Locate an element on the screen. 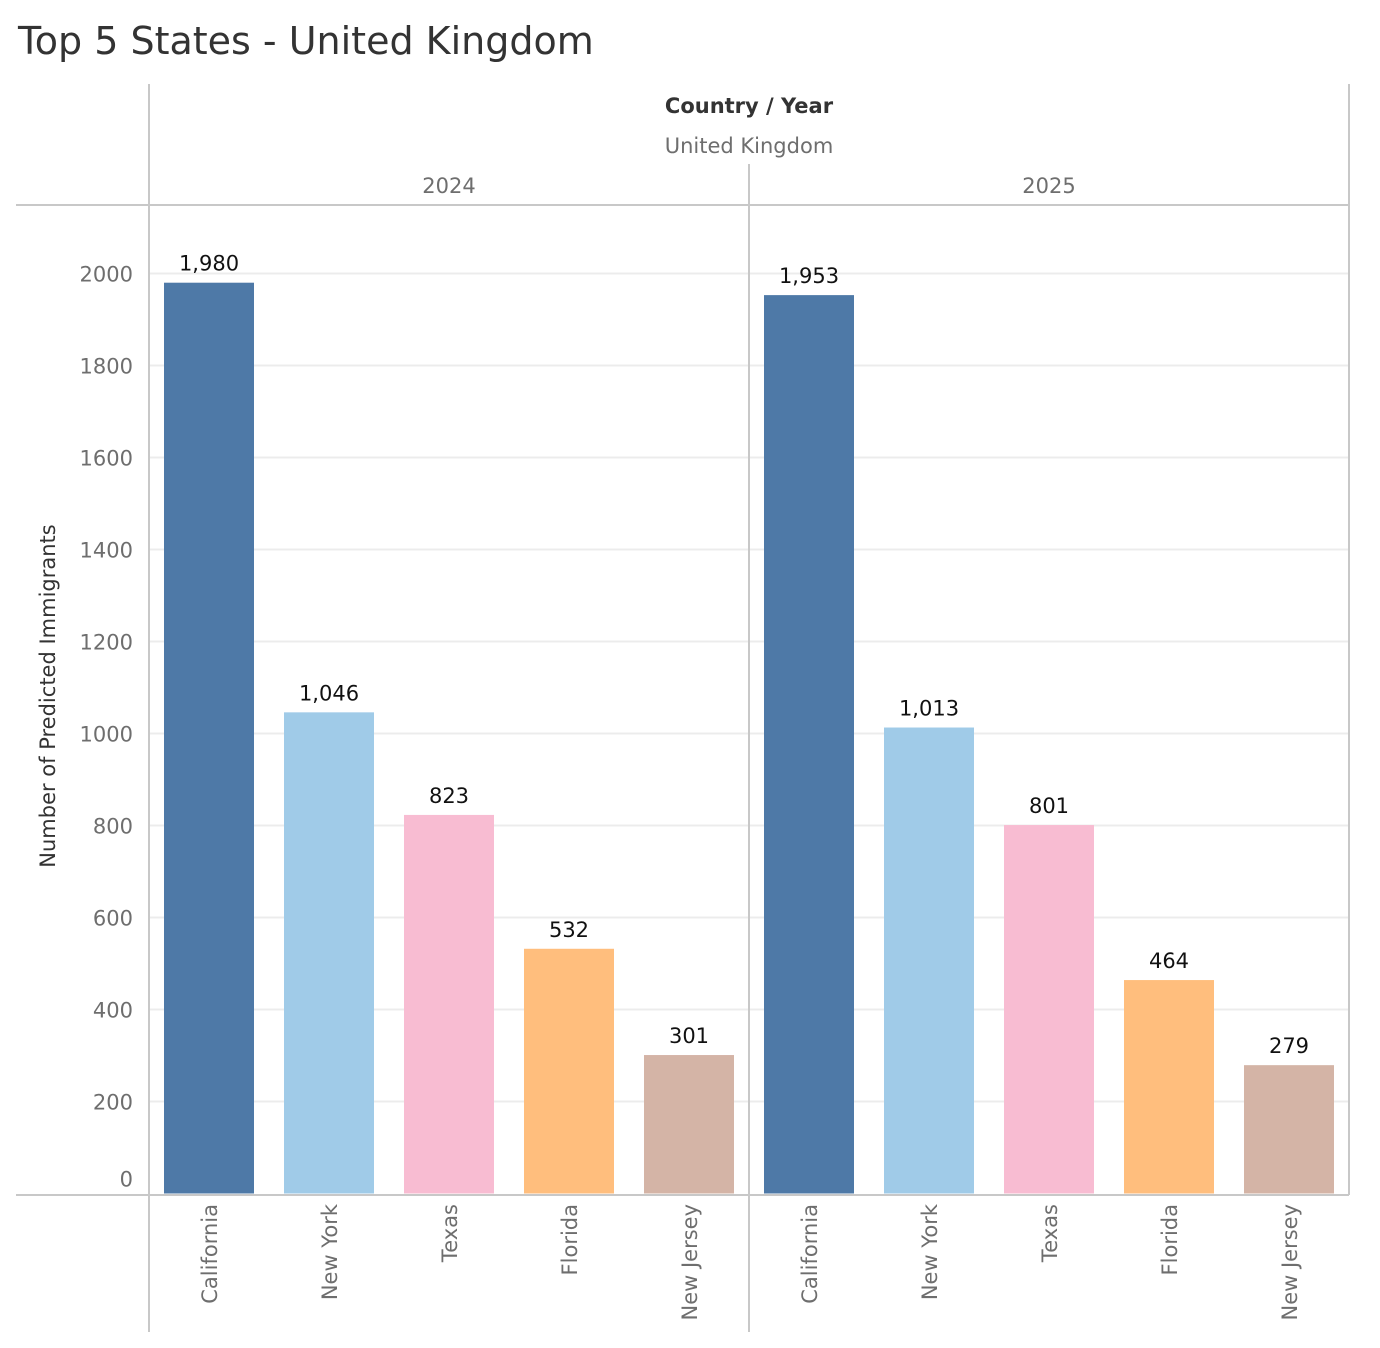 This screenshot has width=1380, height=1348. y-tick-label: 600 is located at coordinates (113, 919).